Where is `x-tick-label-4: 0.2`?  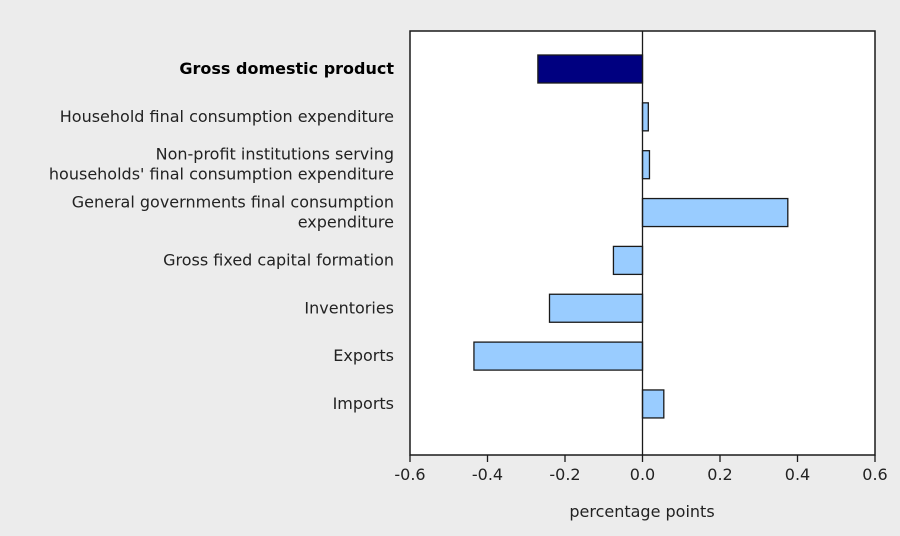
x-tick-label-4: 0.2 is located at coordinates (719, 474).